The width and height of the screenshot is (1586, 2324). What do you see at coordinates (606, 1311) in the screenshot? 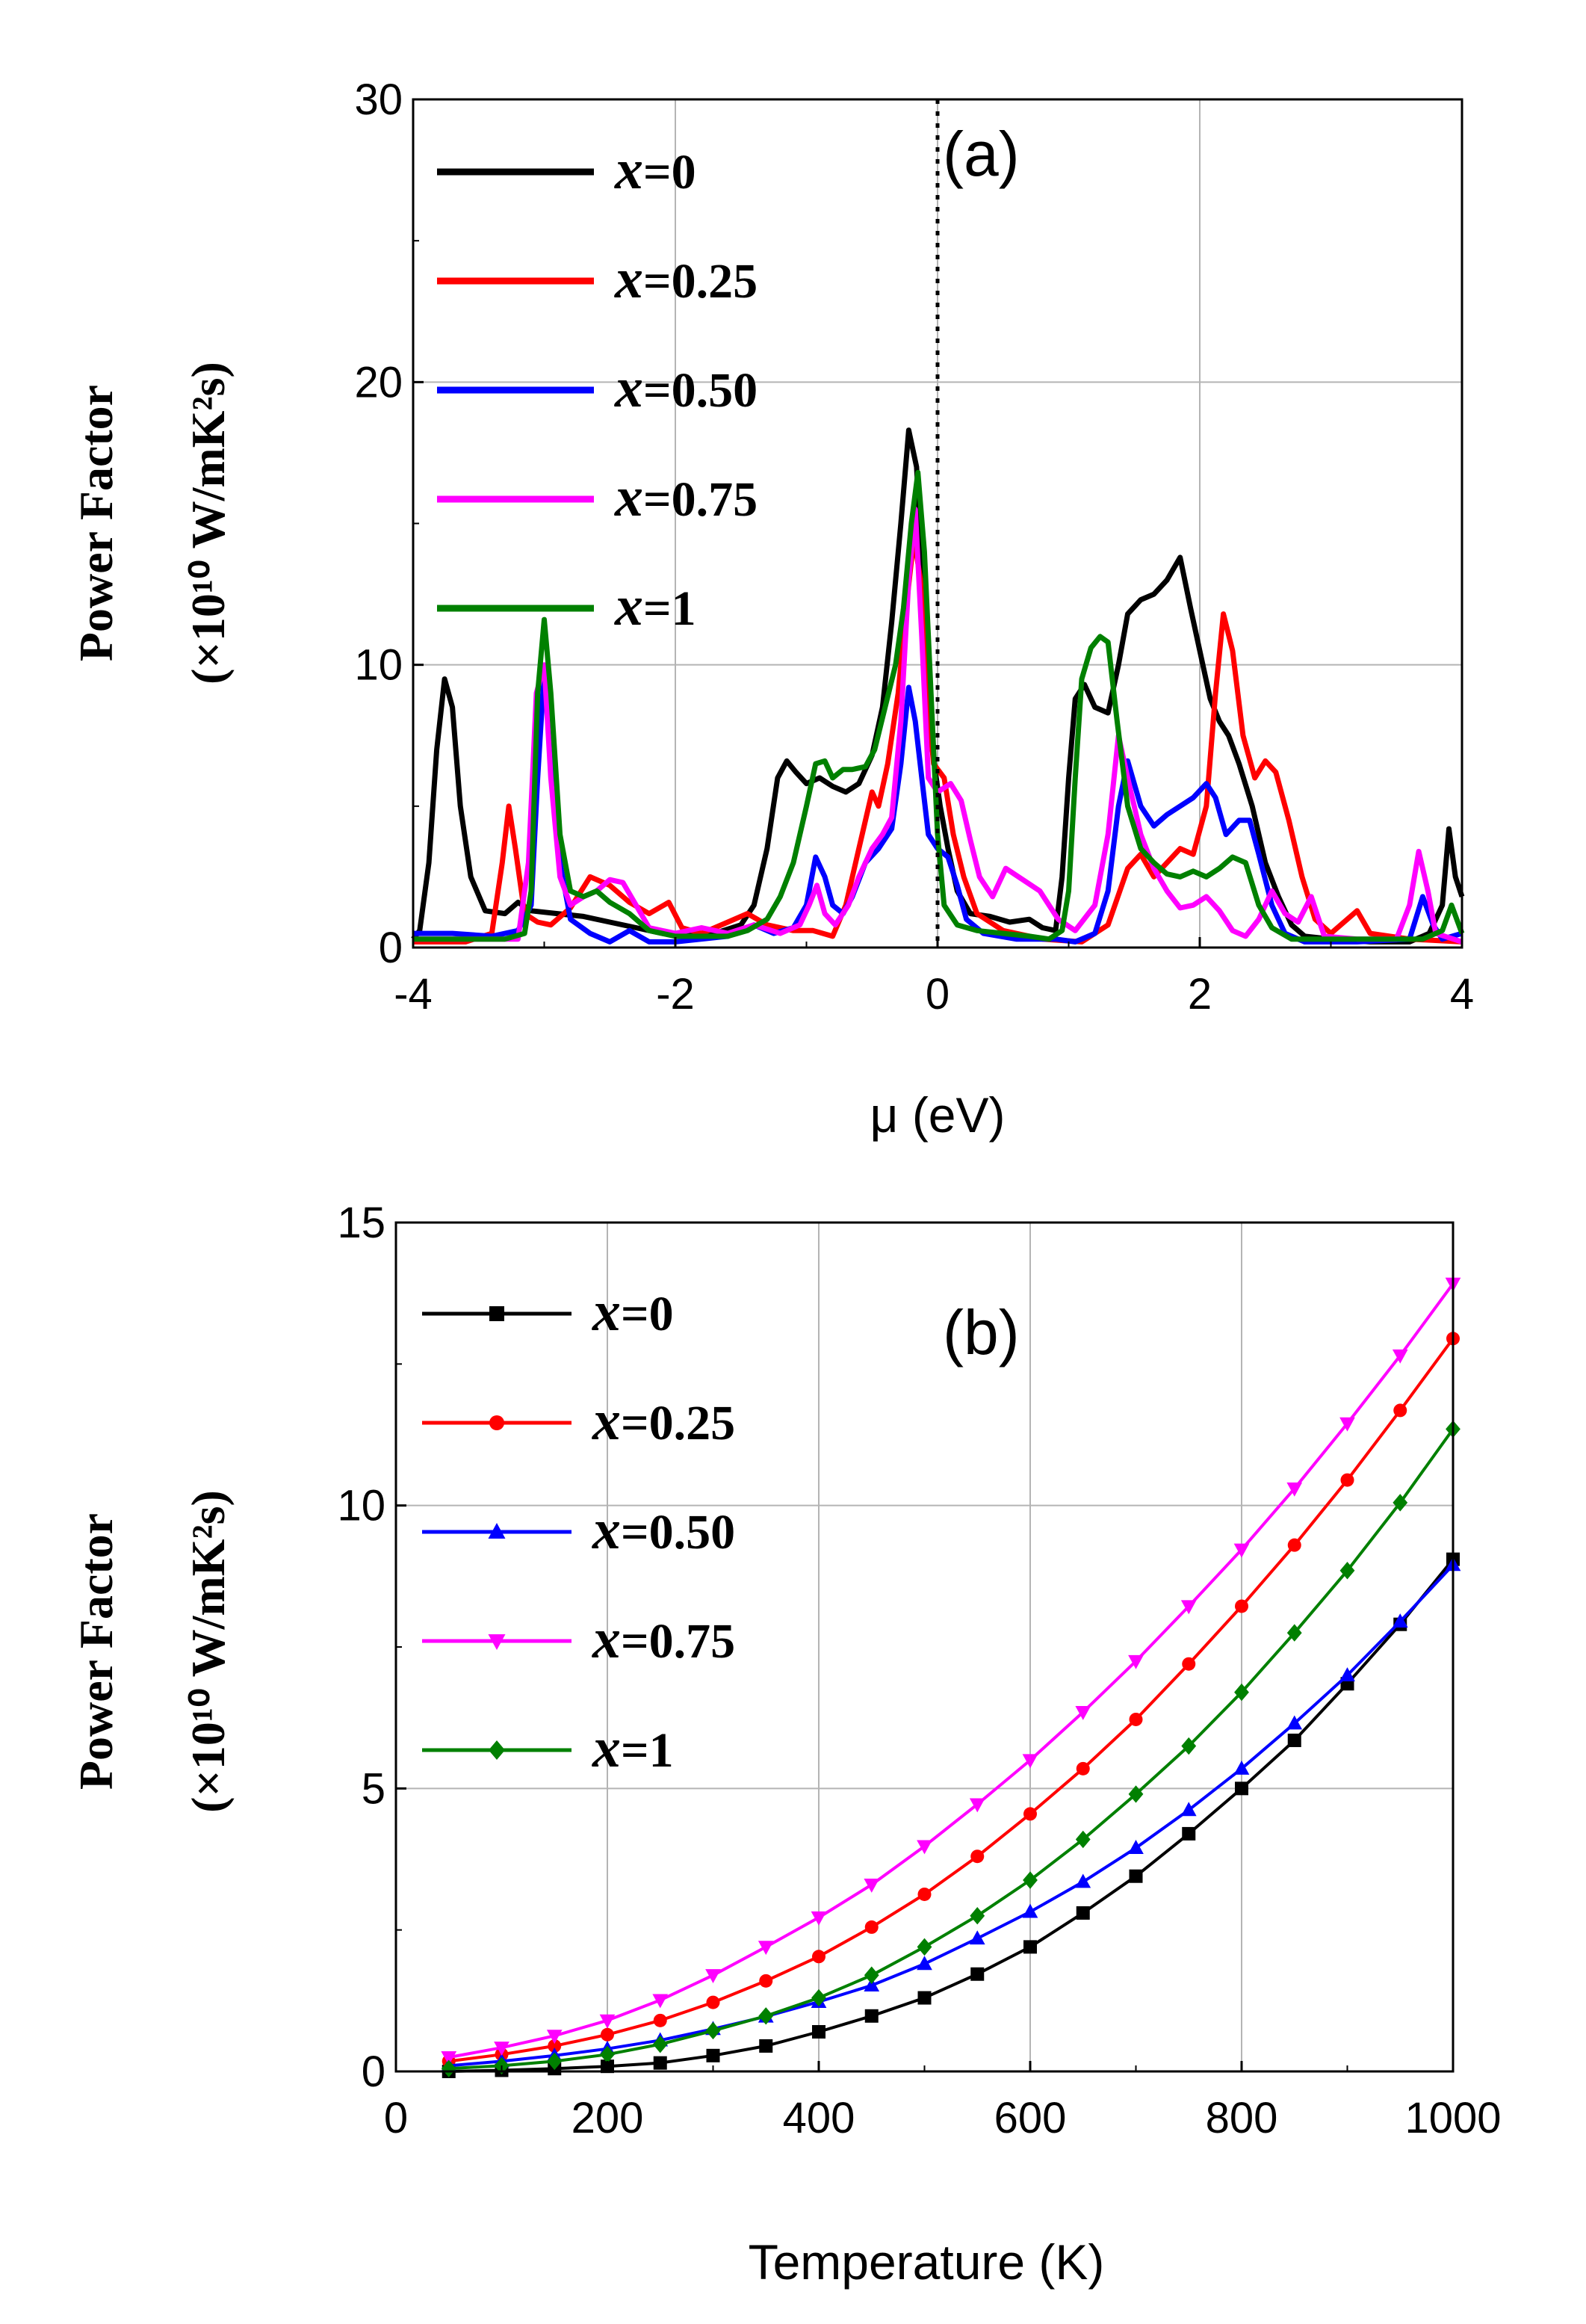
I see `b-legend-var-0: x` at bounding box center [606, 1311].